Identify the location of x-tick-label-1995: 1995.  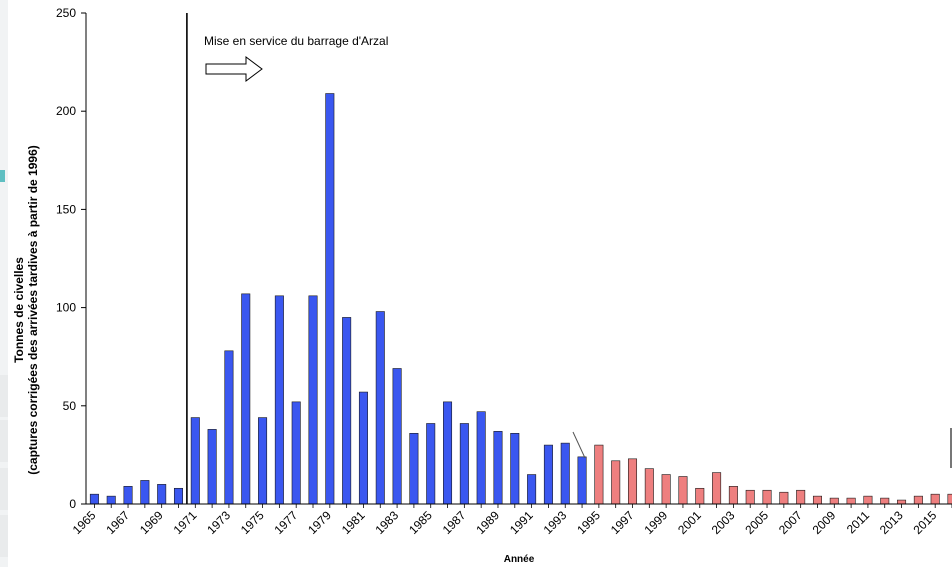
(588, 522).